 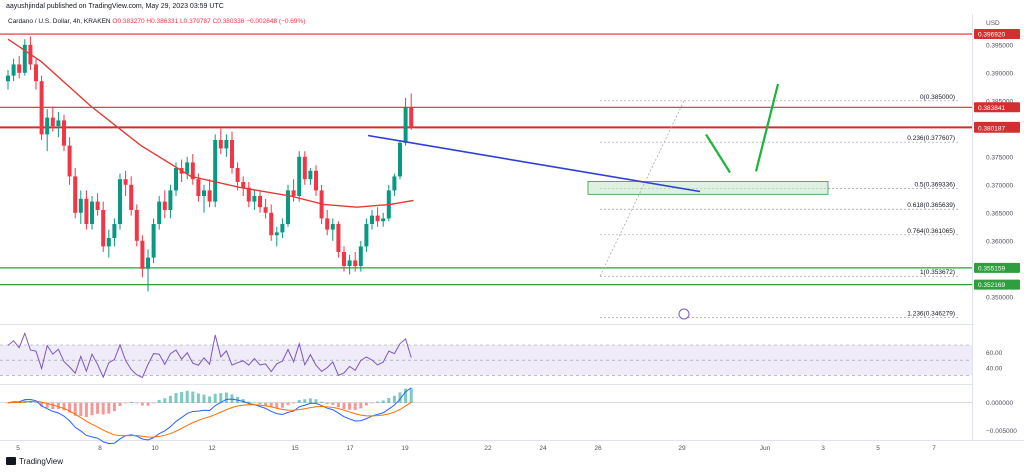 What do you see at coordinates (999, 241) in the screenshot?
I see `price-tick-label: 0.360000` at bounding box center [999, 241].